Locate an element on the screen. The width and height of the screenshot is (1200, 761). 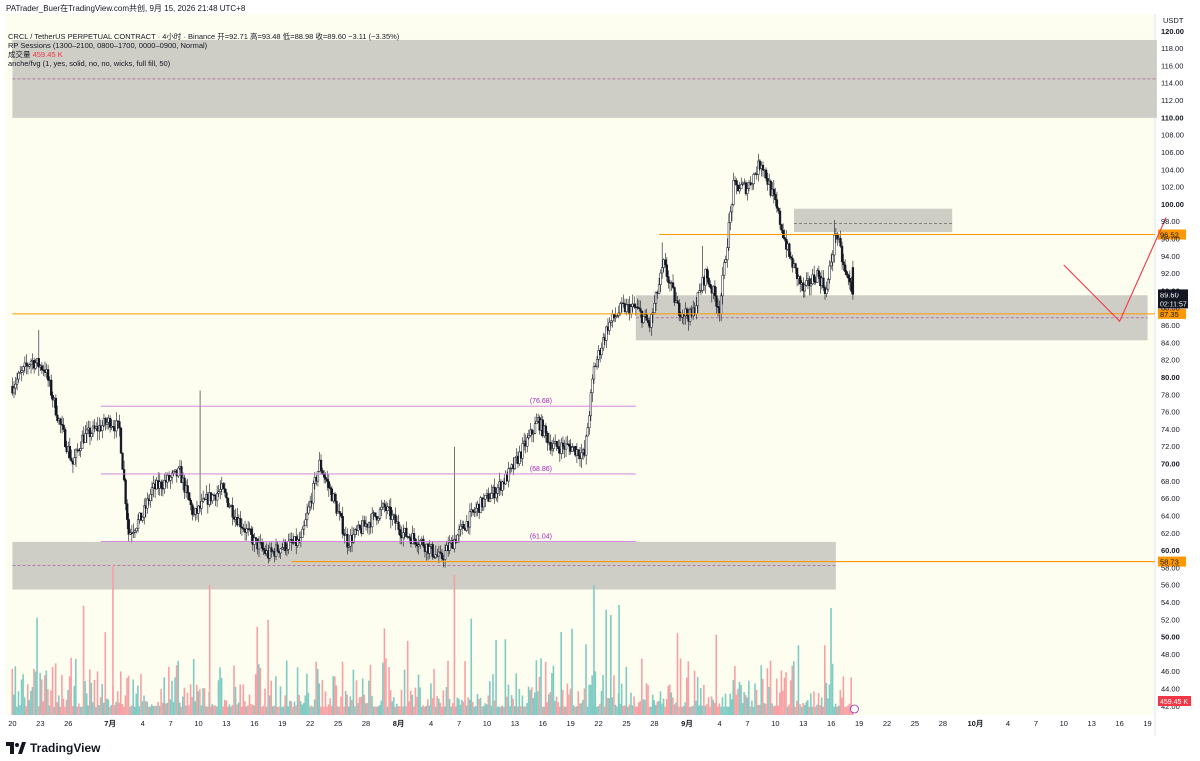
price-tick-label: 82.00 is located at coordinates (1170, 360).